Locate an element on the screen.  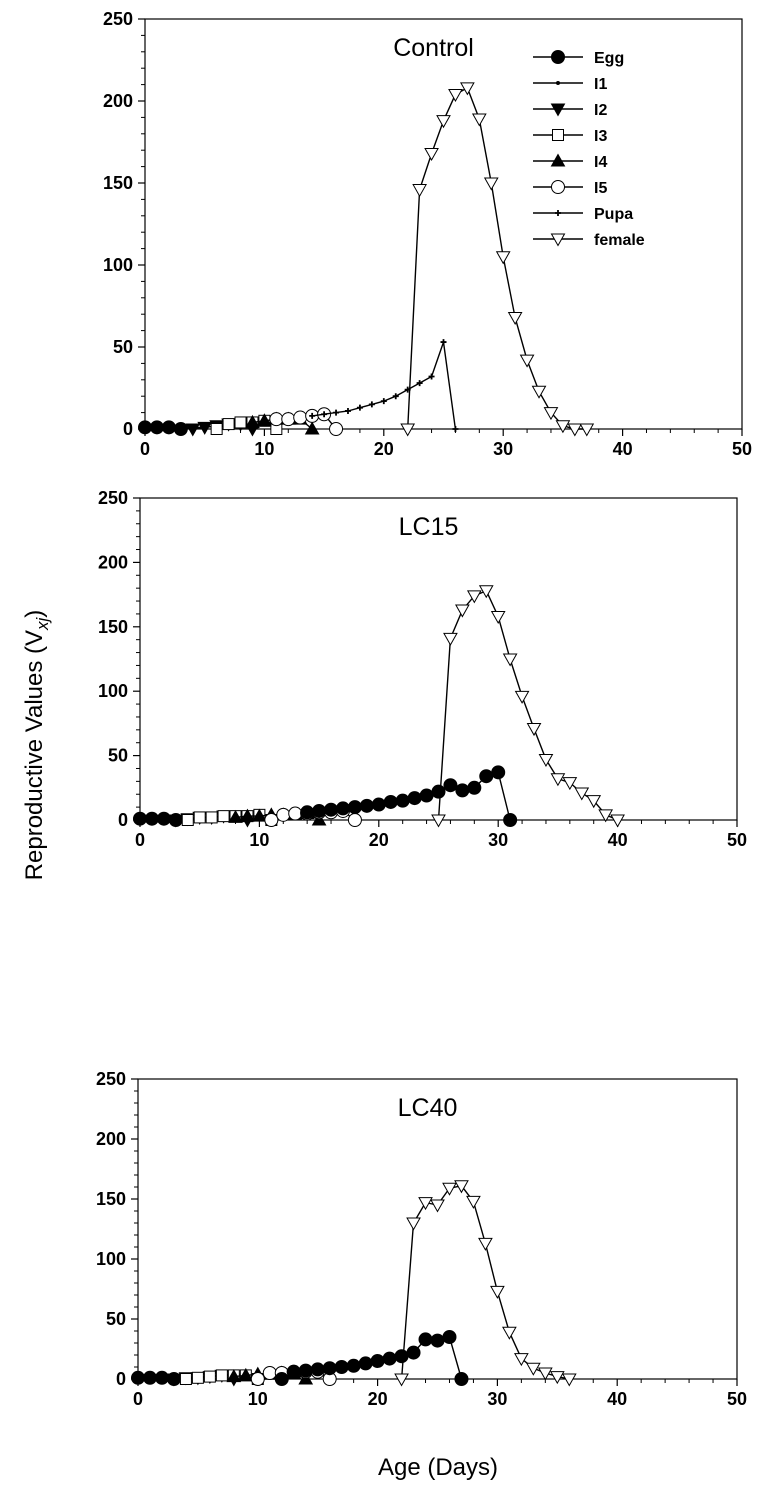
y-axis-title: Reproductive Values (Vxj) is located at coordinates (36, 745).